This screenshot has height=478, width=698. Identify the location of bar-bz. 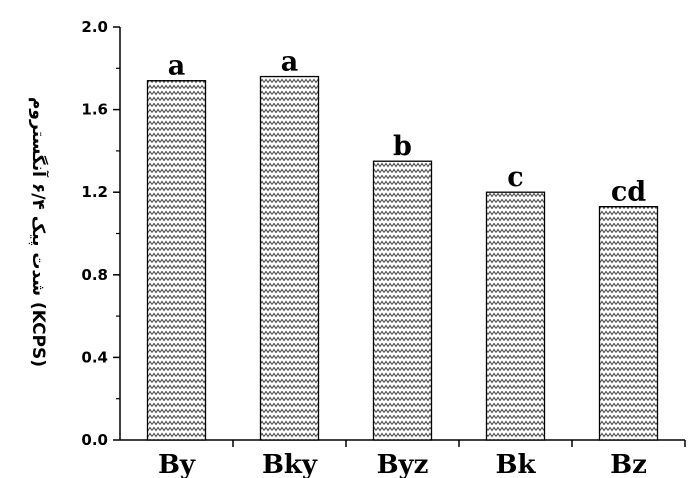
(628, 323).